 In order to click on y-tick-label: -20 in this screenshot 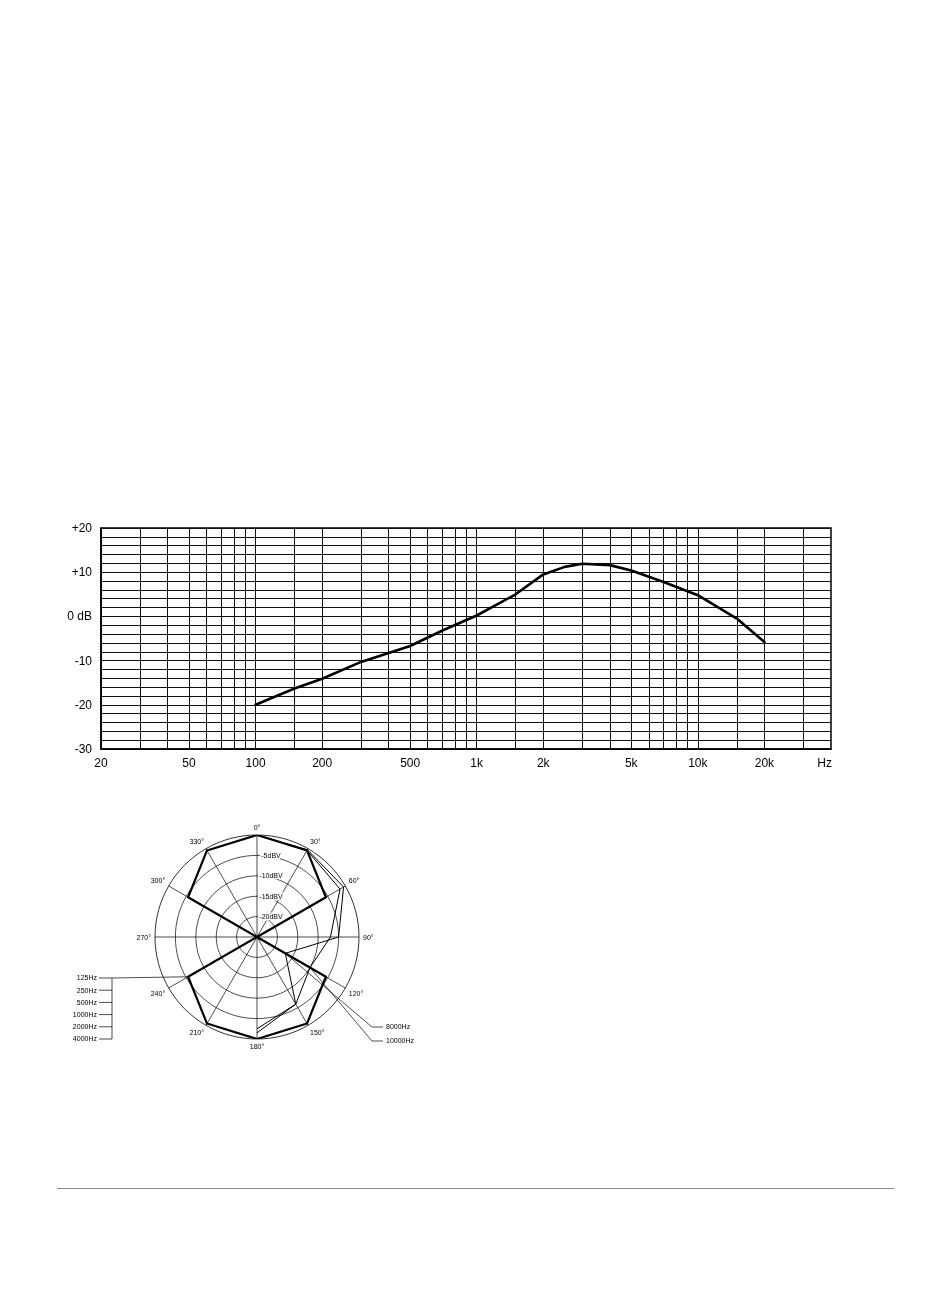, I will do `click(83, 704)`.